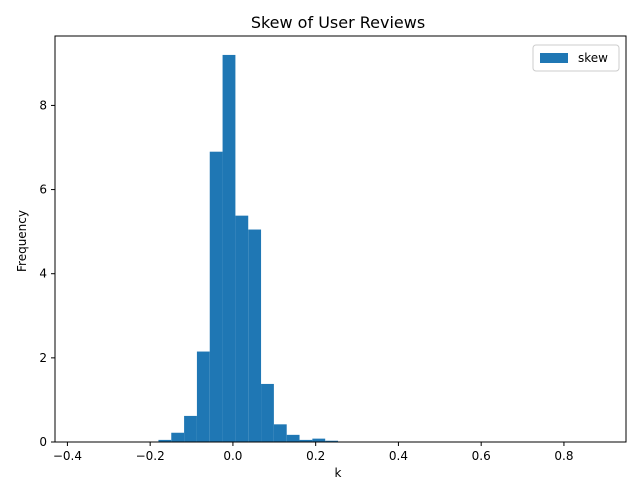 Image resolution: width=640 pixels, height=480 pixels. I want to click on y-tick-label-2: 4, so click(43, 274).